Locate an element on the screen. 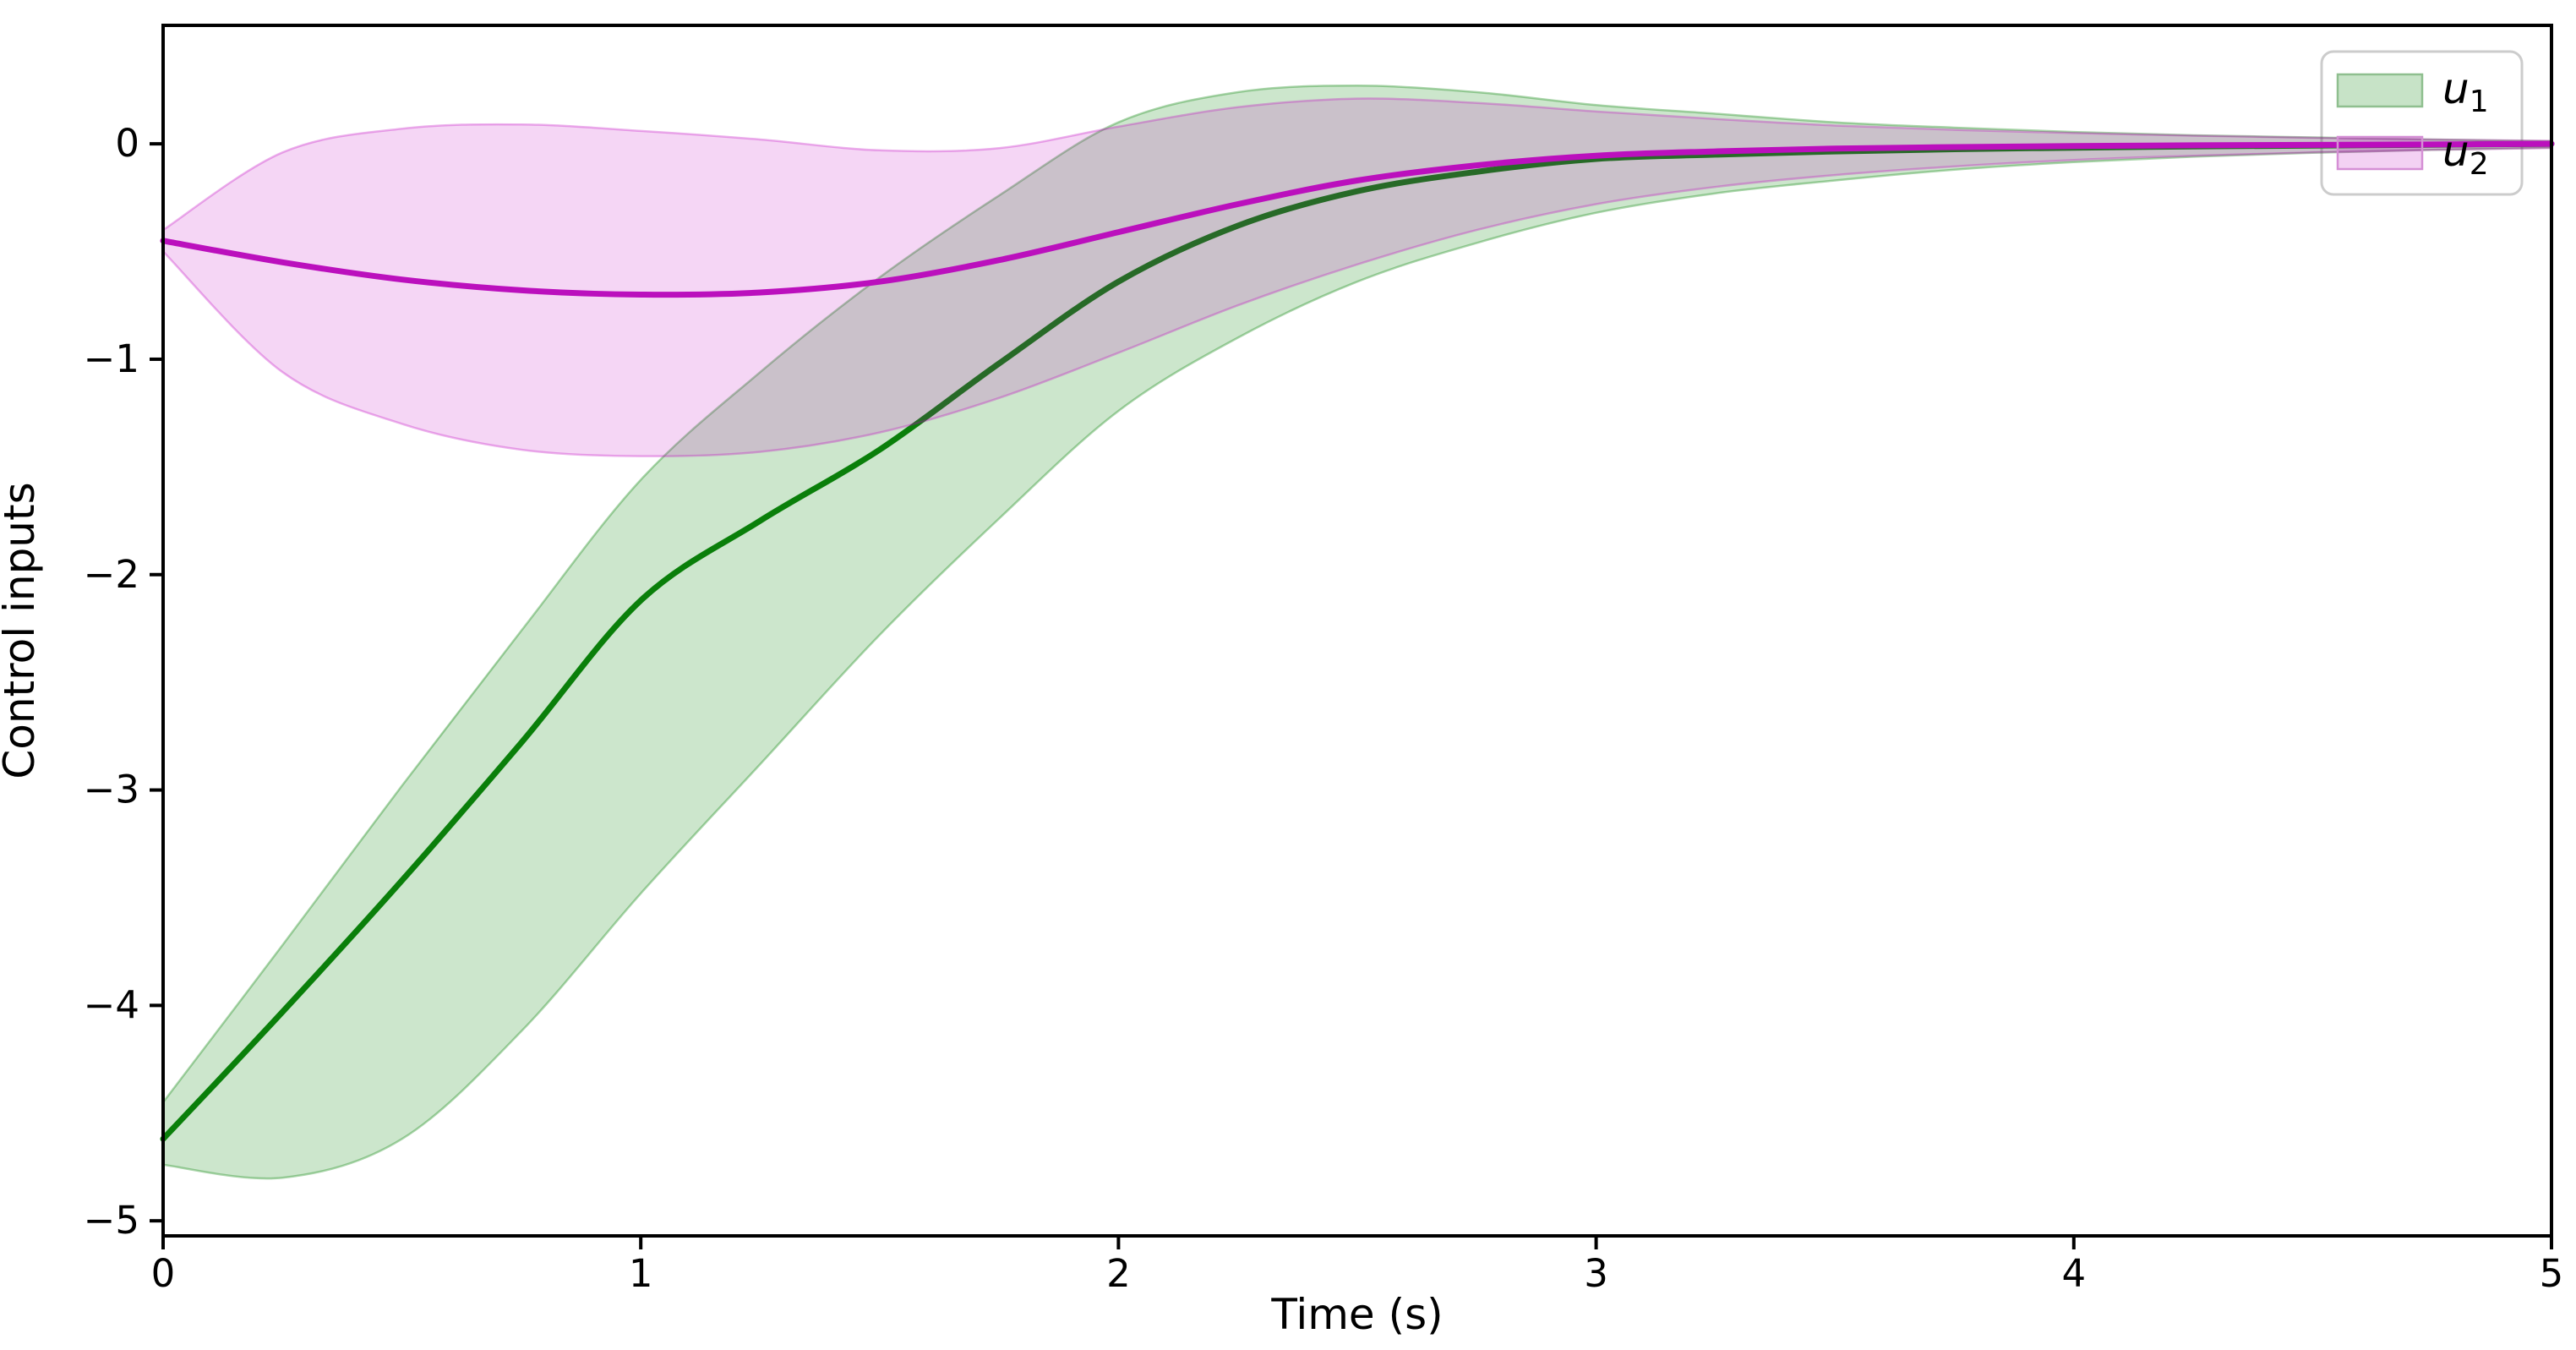 The height and width of the screenshot is (1350, 2576). y-tick-label: −3 is located at coordinates (112, 790).